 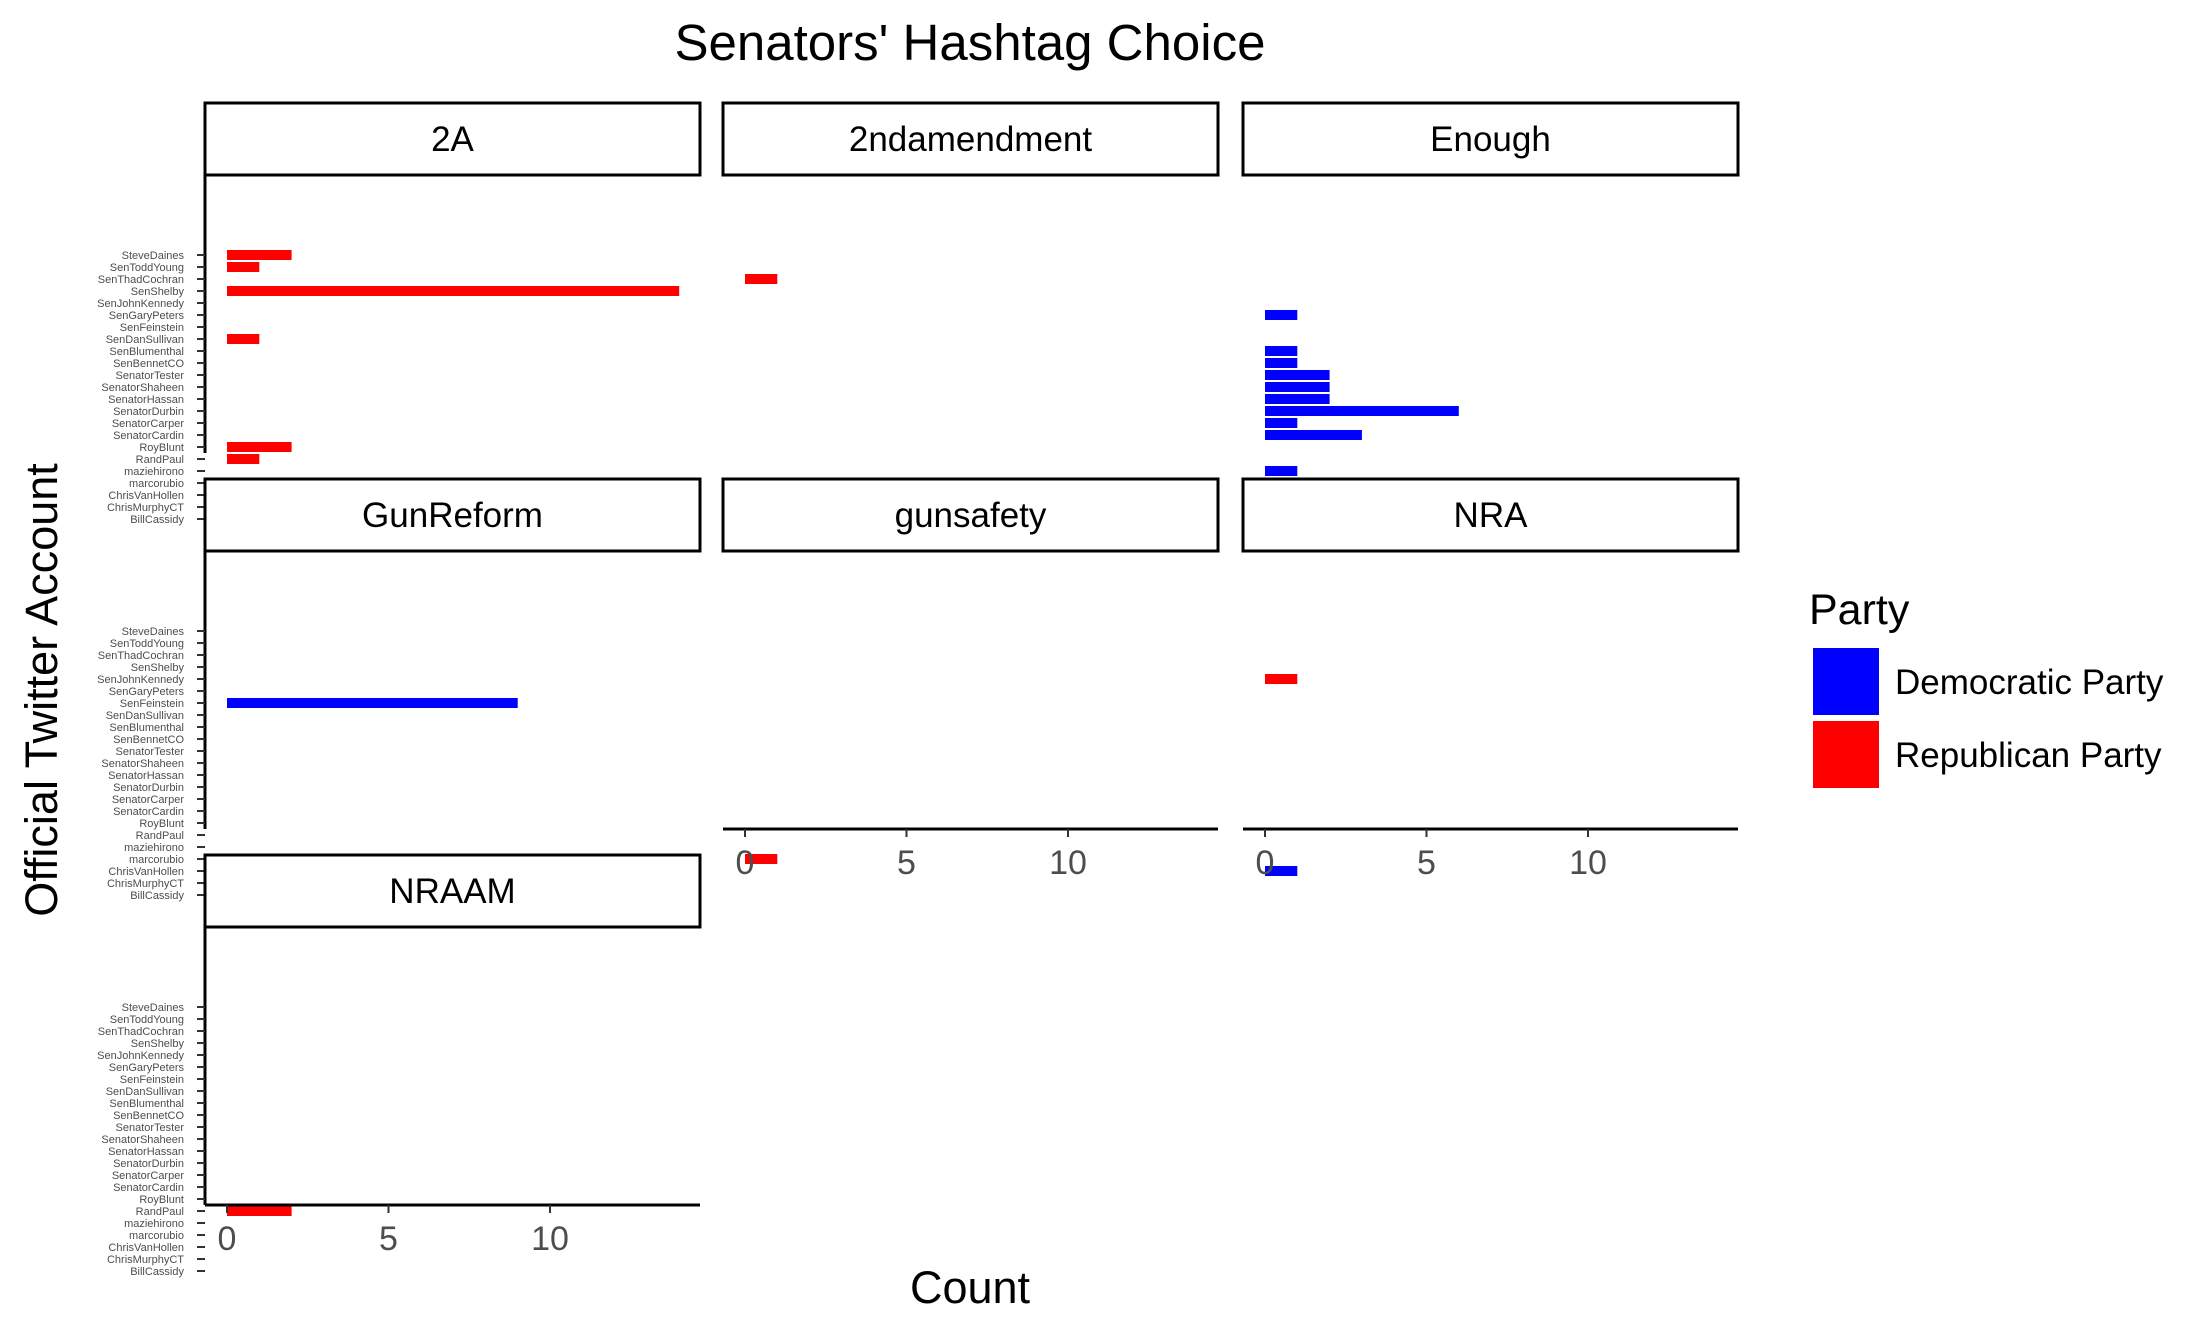 I want to click on facet-strip-label: Enough, so click(x=1490, y=139).